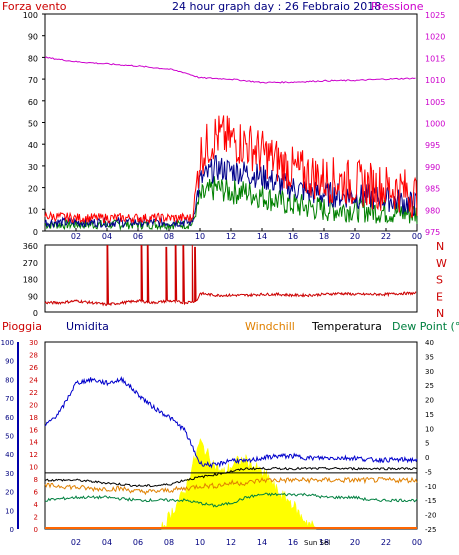 This screenshot has height=555, width=459. Describe the element at coordinates (33, 368) in the screenshot. I see `p3-rain-tick: 26` at that location.